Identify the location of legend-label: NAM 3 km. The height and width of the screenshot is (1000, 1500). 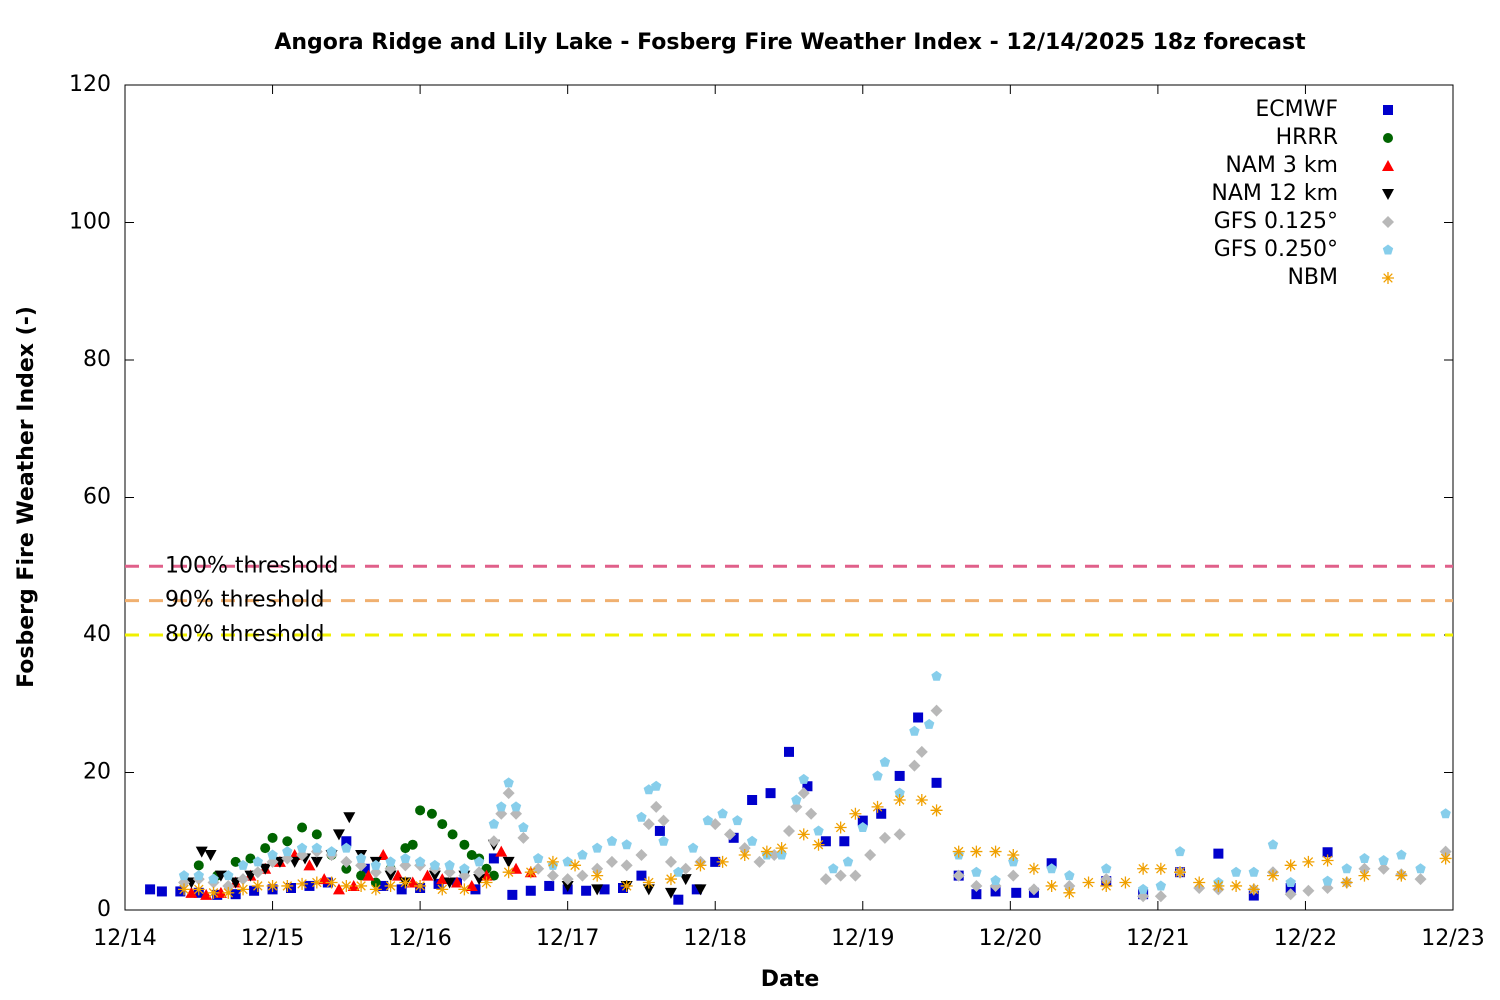
(1281, 165).